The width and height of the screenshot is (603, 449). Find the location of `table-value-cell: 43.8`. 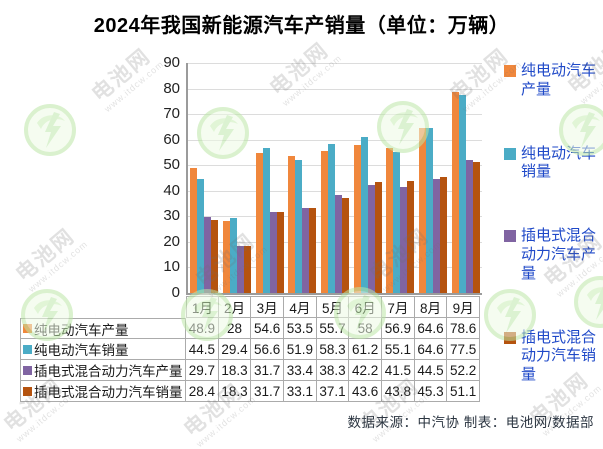

table-value-cell: 43.8 is located at coordinates (398, 391).